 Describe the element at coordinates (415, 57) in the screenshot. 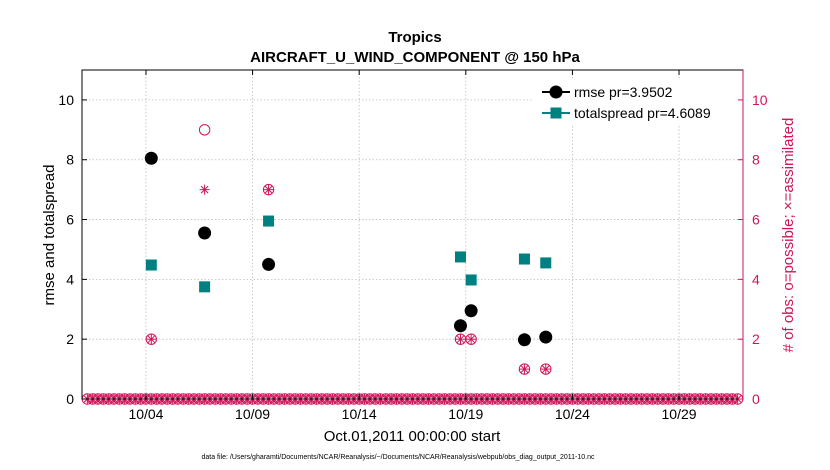

I see `chart-subtitle: AIRCRAFT_U_WIND_COMPONENT @ 150 hPa` at that location.